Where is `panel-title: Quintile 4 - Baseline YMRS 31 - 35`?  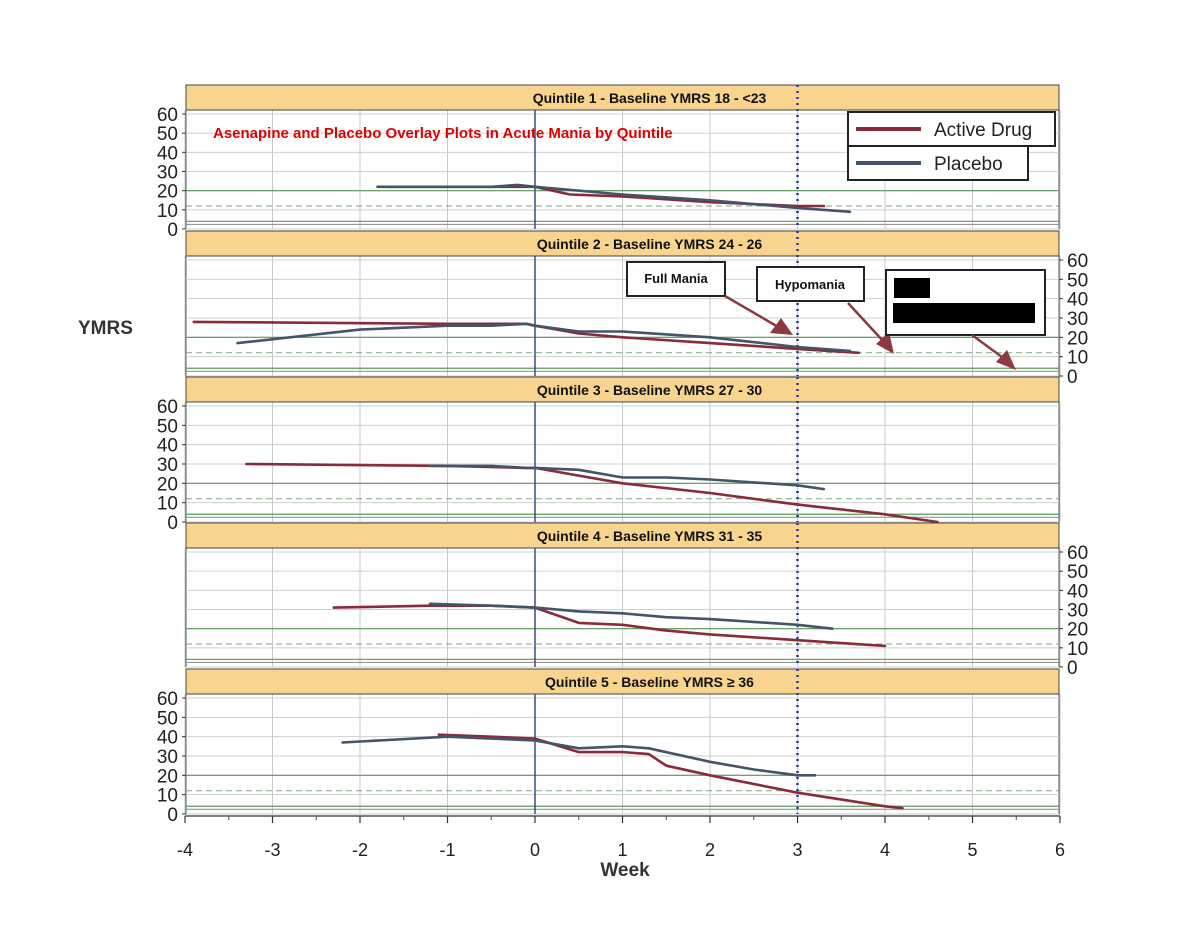 panel-title: Quintile 4 - Baseline YMRS 31 - 35 is located at coordinates (650, 536).